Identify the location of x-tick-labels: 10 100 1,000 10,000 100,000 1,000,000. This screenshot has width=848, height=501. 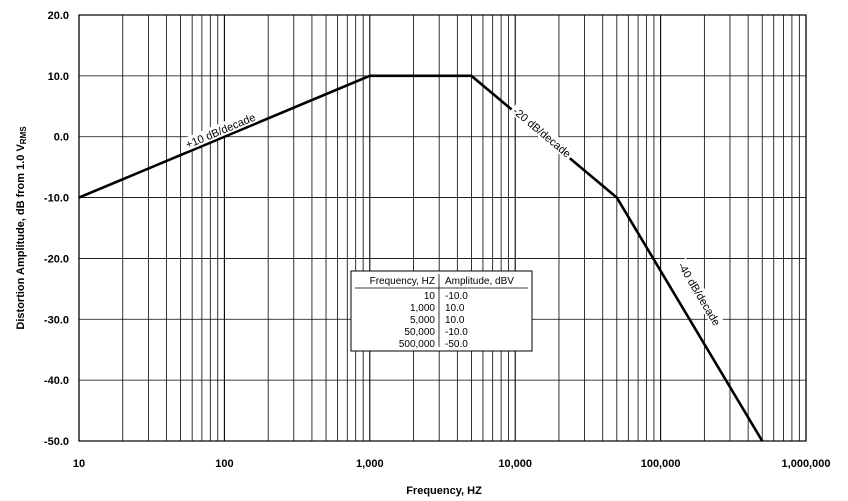
(452, 464).